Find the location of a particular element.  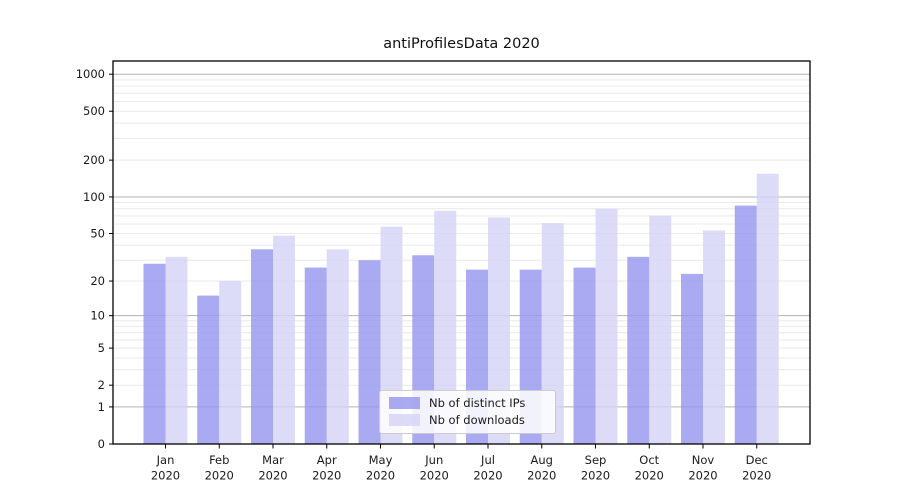

legend-swatch-downloads is located at coordinates (404, 420).